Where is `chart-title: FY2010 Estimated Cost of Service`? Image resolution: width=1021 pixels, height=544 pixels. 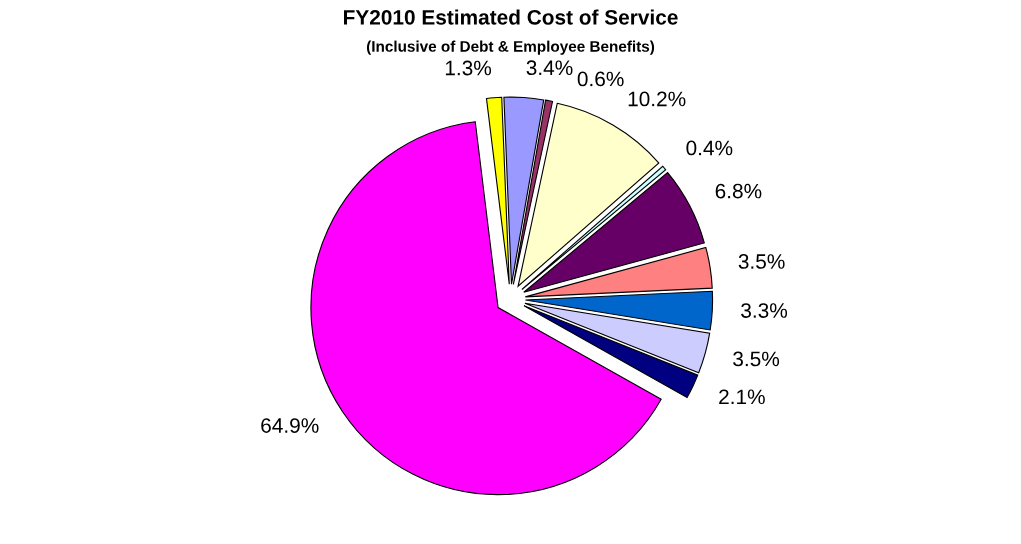
chart-title: FY2010 Estimated Cost of Service is located at coordinates (511, 17).